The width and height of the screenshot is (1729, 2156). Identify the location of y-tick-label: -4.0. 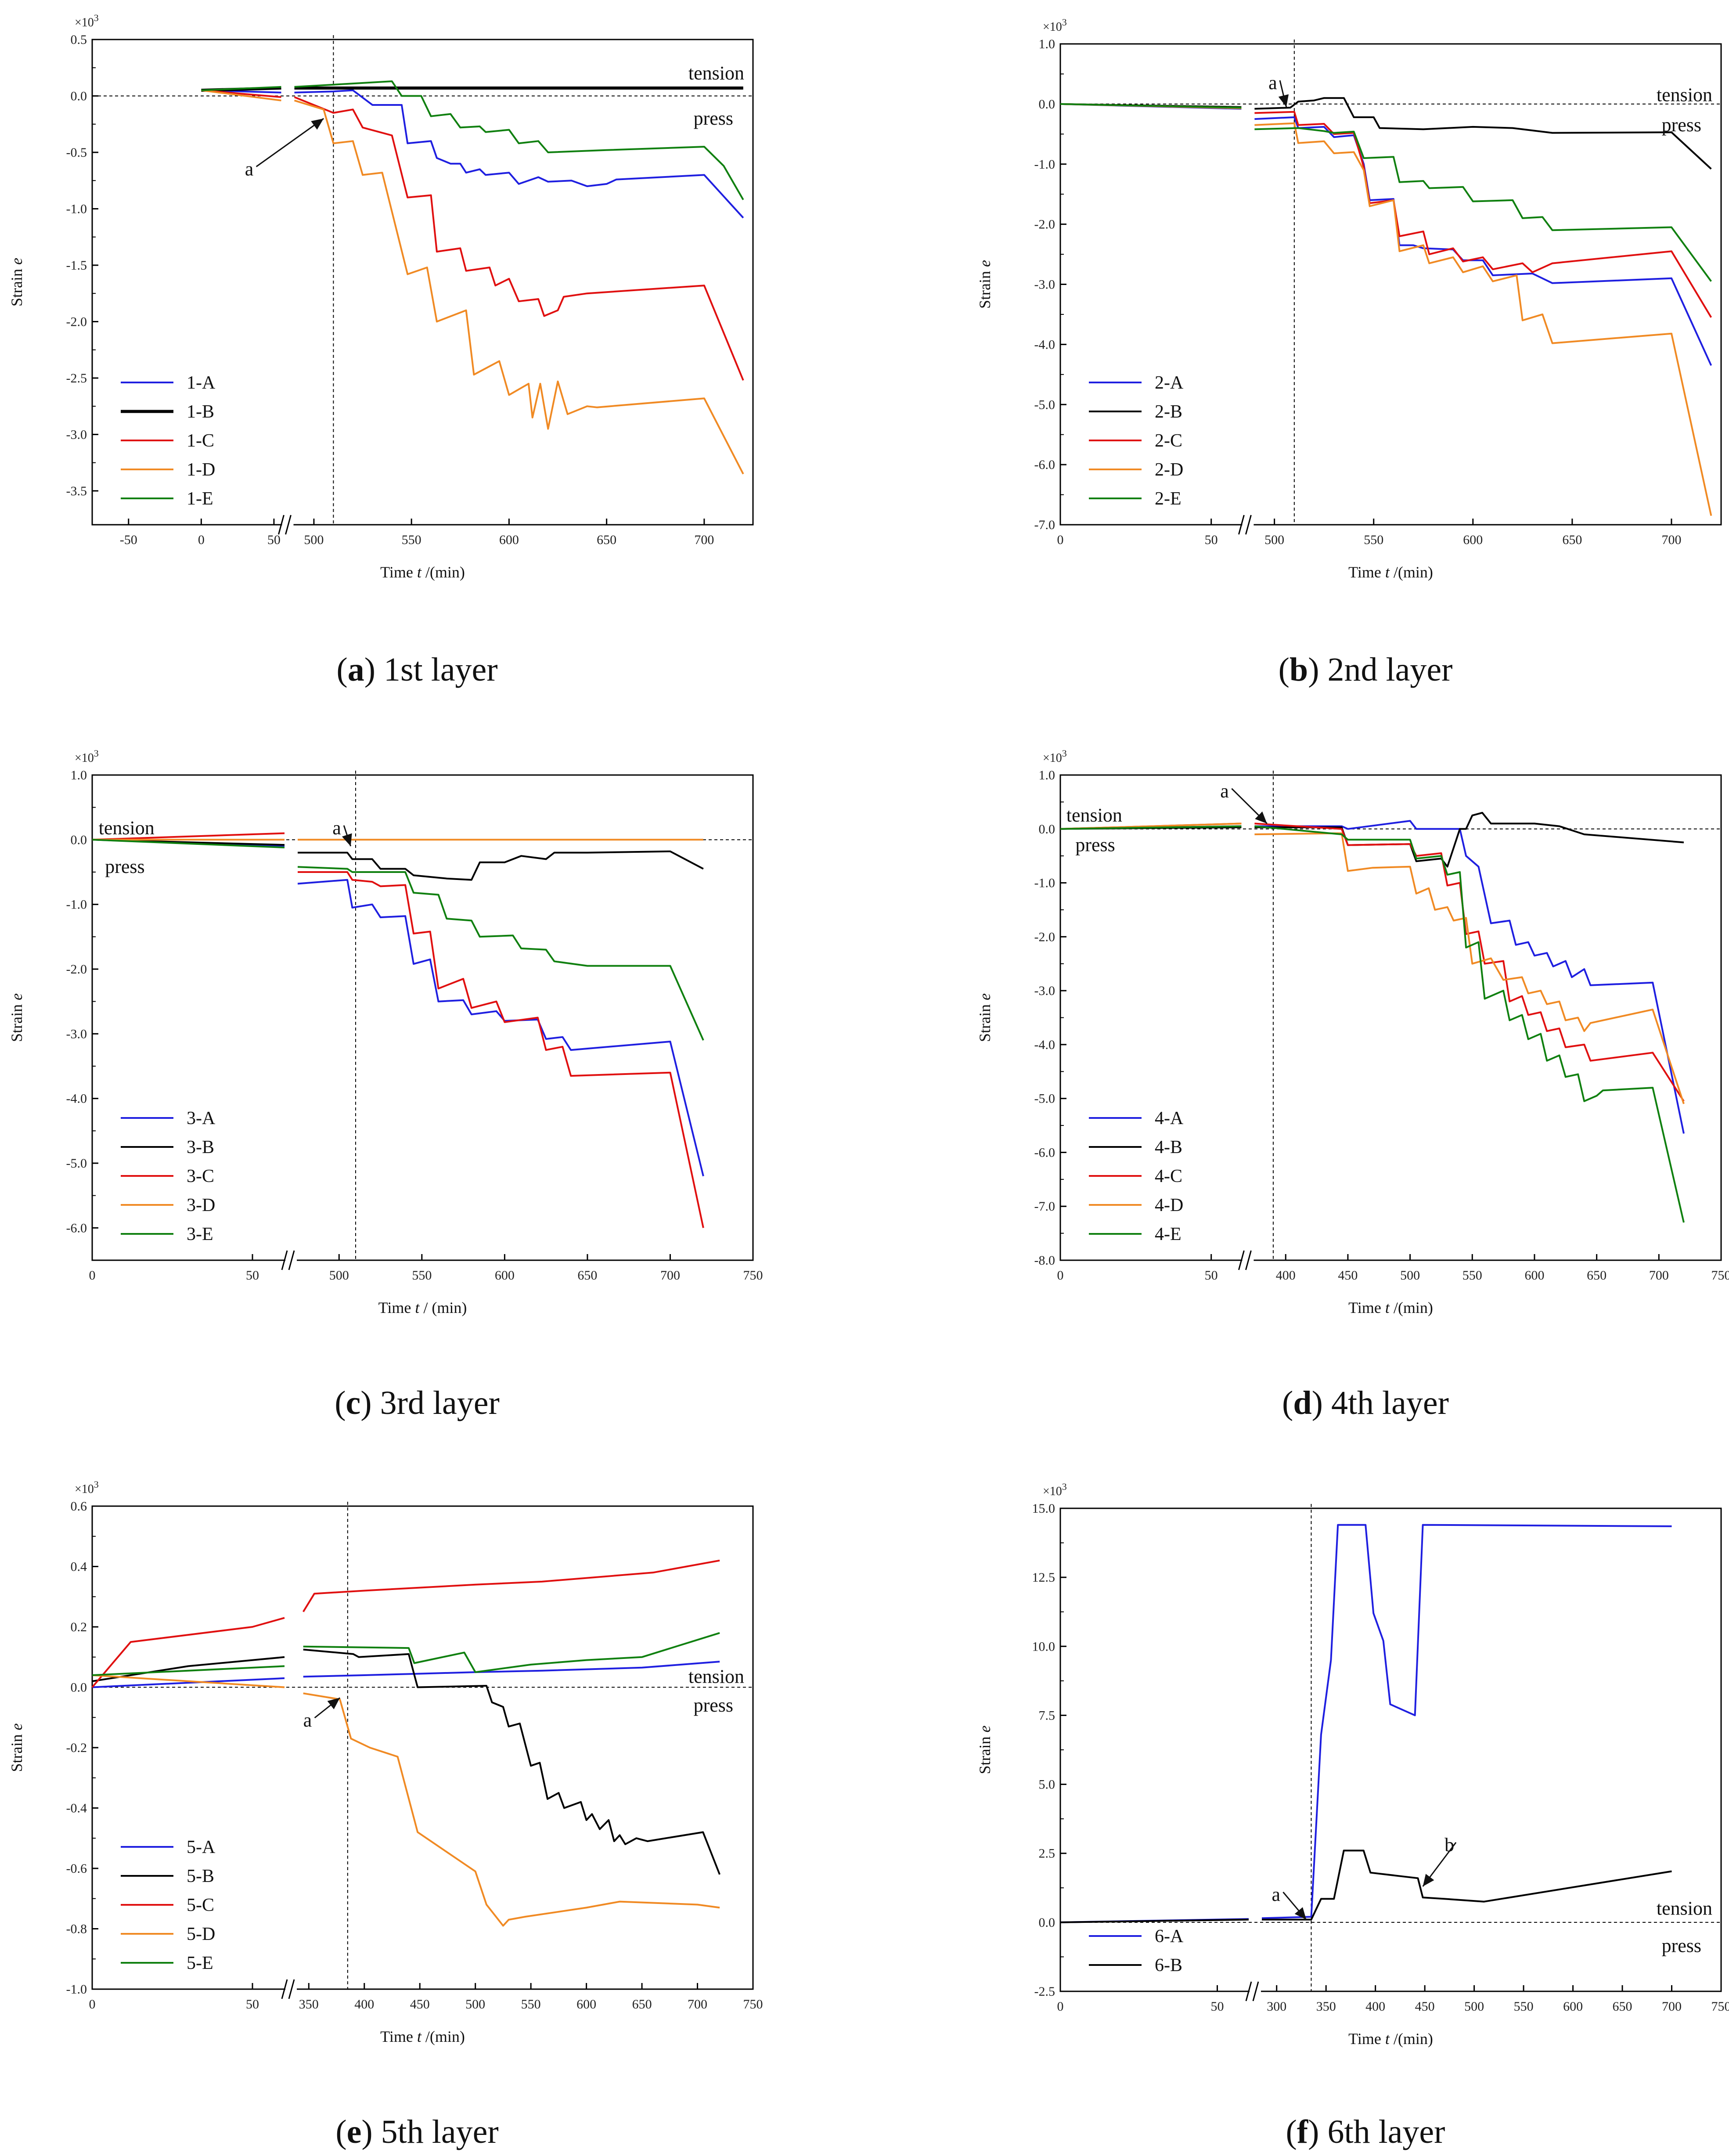
(1044, 344).